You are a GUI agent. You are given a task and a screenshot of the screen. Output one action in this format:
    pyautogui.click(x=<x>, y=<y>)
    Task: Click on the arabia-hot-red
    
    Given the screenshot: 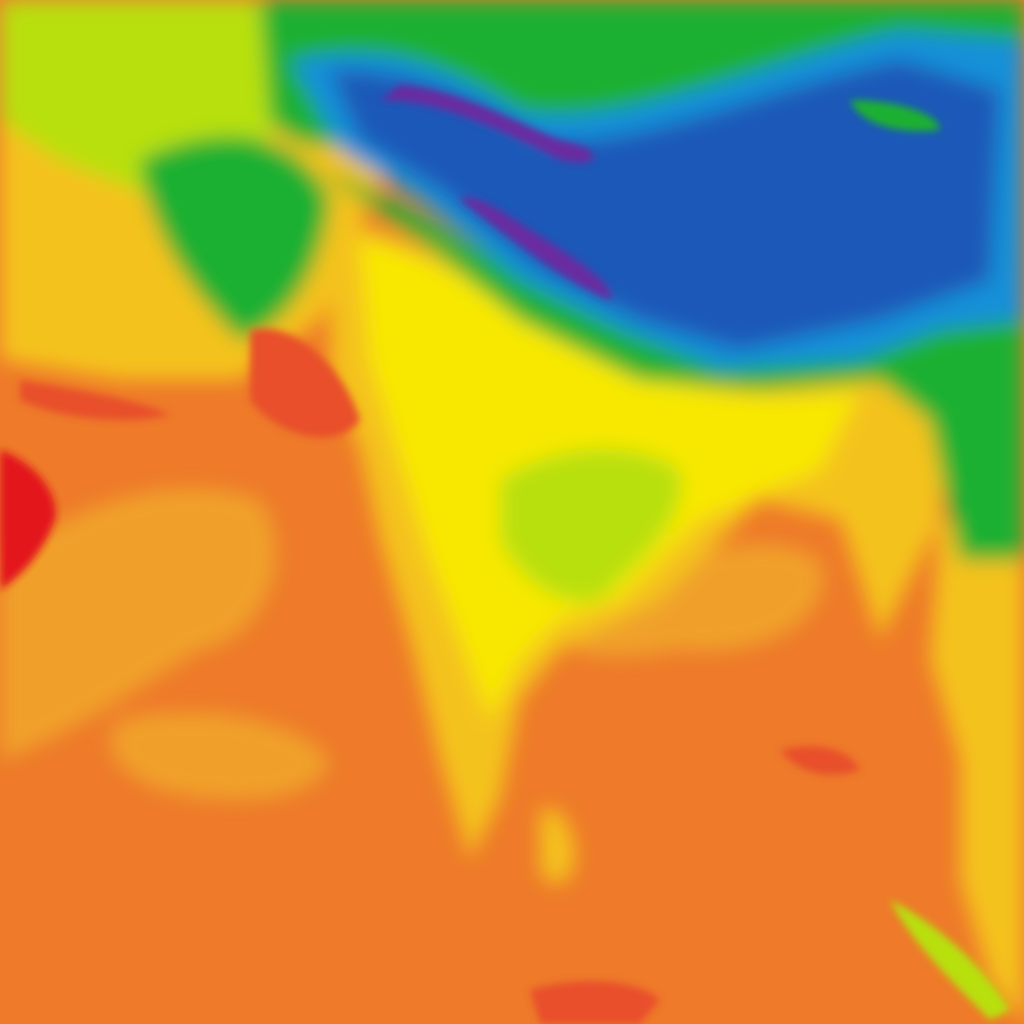 What is the action you would take?
    pyautogui.click(x=28, y=520)
    